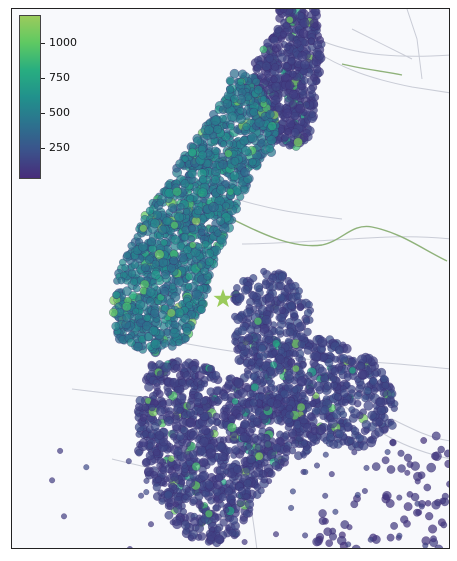 The height and width of the screenshot is (561, 457). Describe the element at coordinates (43, 113) in the screenshot. I see `colorbar-tick` at that location.